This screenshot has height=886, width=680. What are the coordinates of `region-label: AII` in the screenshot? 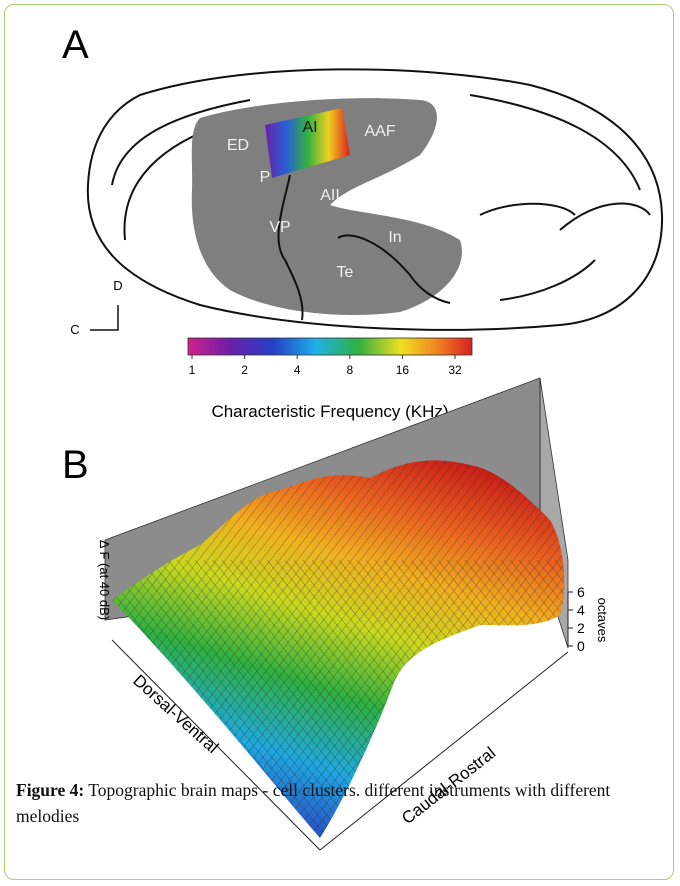 It's located at (330, 195).